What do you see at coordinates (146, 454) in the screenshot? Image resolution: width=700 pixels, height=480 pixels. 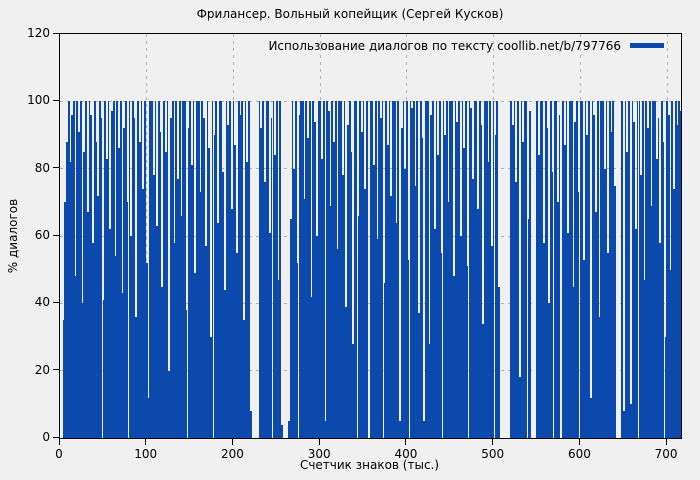 I see `x-tick-label-100: 100` at bounding box center [146, 454].